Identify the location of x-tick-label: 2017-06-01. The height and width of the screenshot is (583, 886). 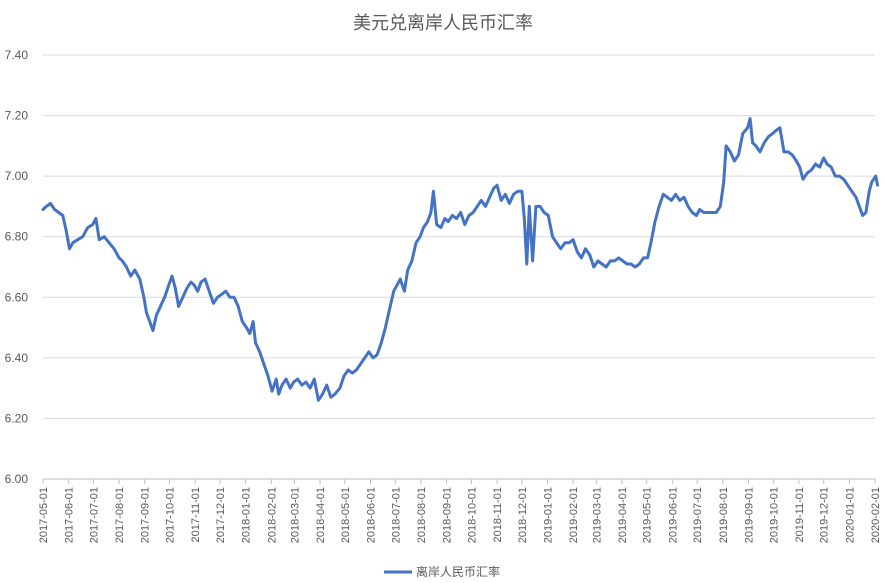
(70, 515).